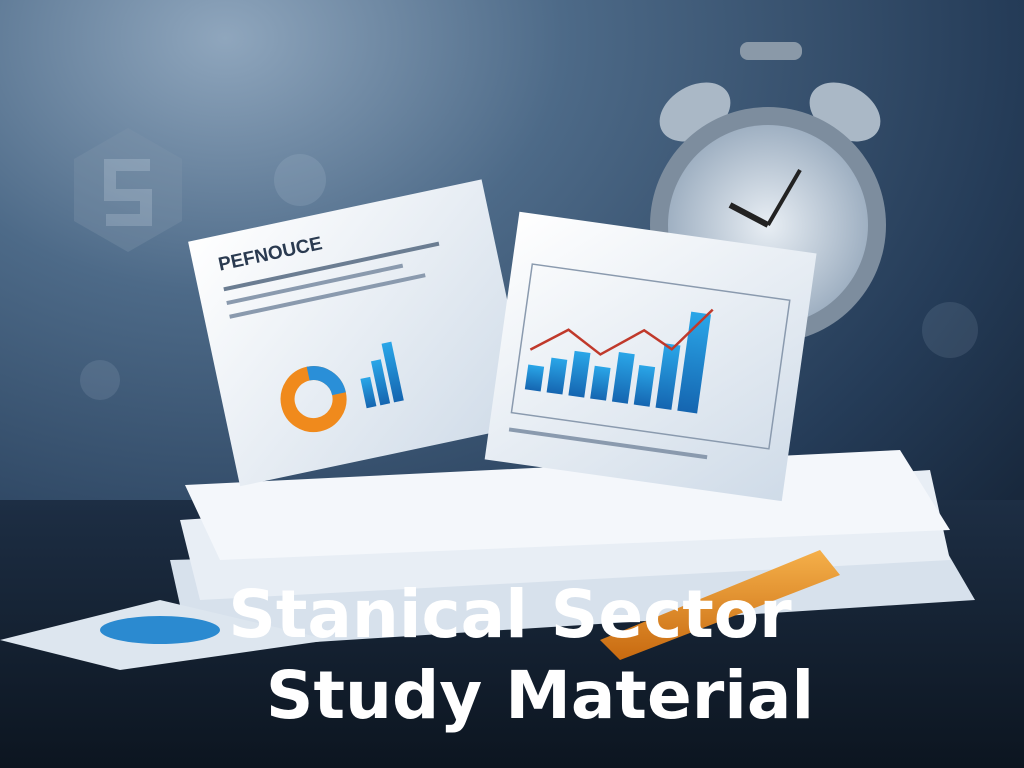 The width and height of the screenshot is (1024, 768). I want to click on chart-frame, so click(650, 356).